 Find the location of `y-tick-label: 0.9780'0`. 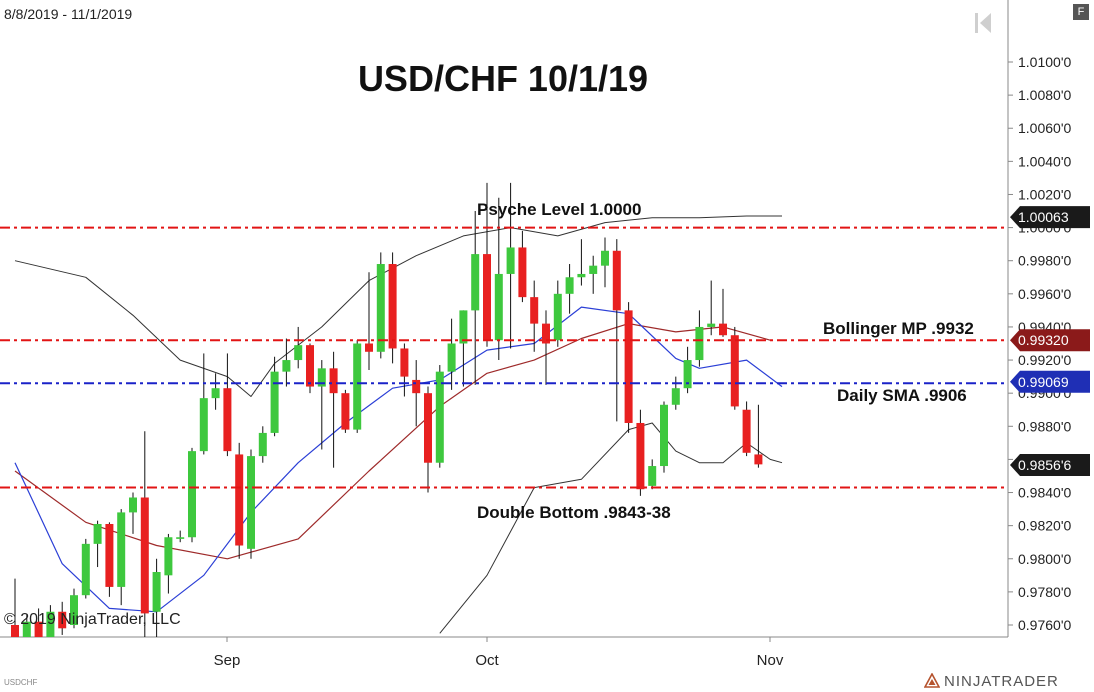

y-tick-label: 0.9780'0 is located at coordinates (1044, 592).